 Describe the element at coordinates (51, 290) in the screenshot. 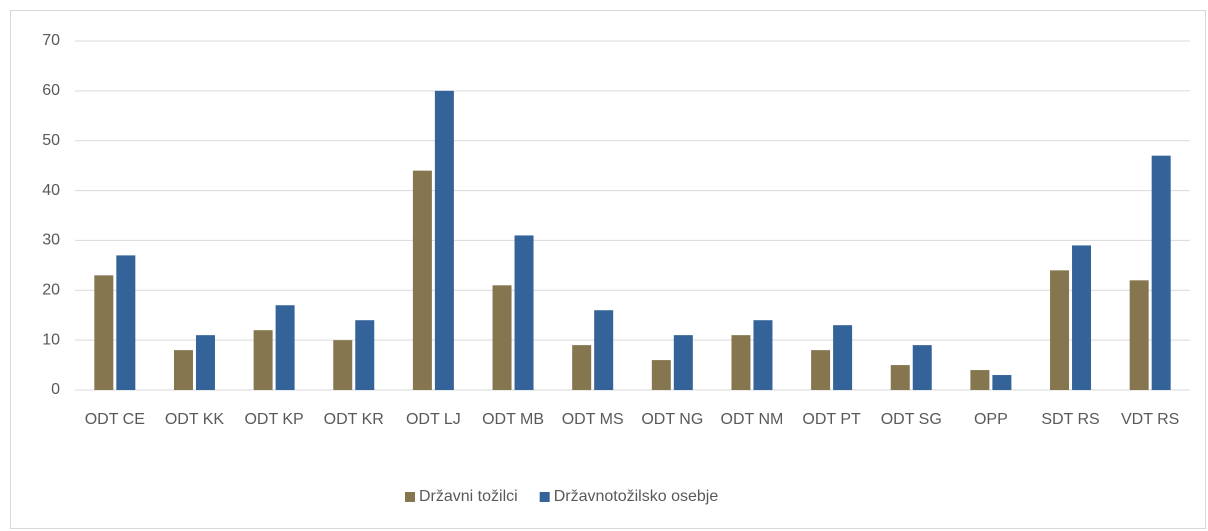

I see `y-tick-label: 20` at that location.